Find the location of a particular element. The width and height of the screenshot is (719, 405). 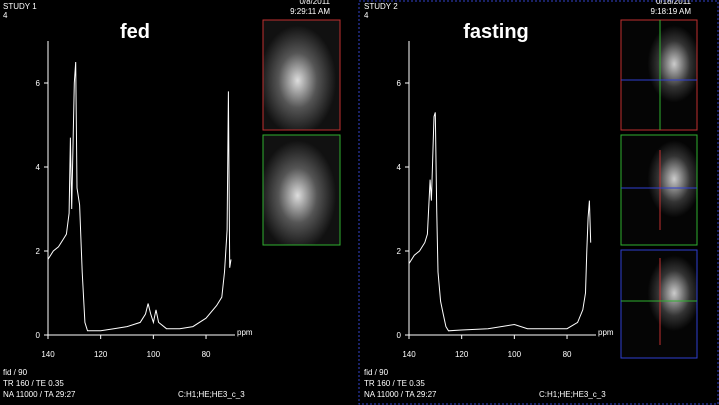

study-time: 9:29:11 AM is located at coordinates (310, 11).